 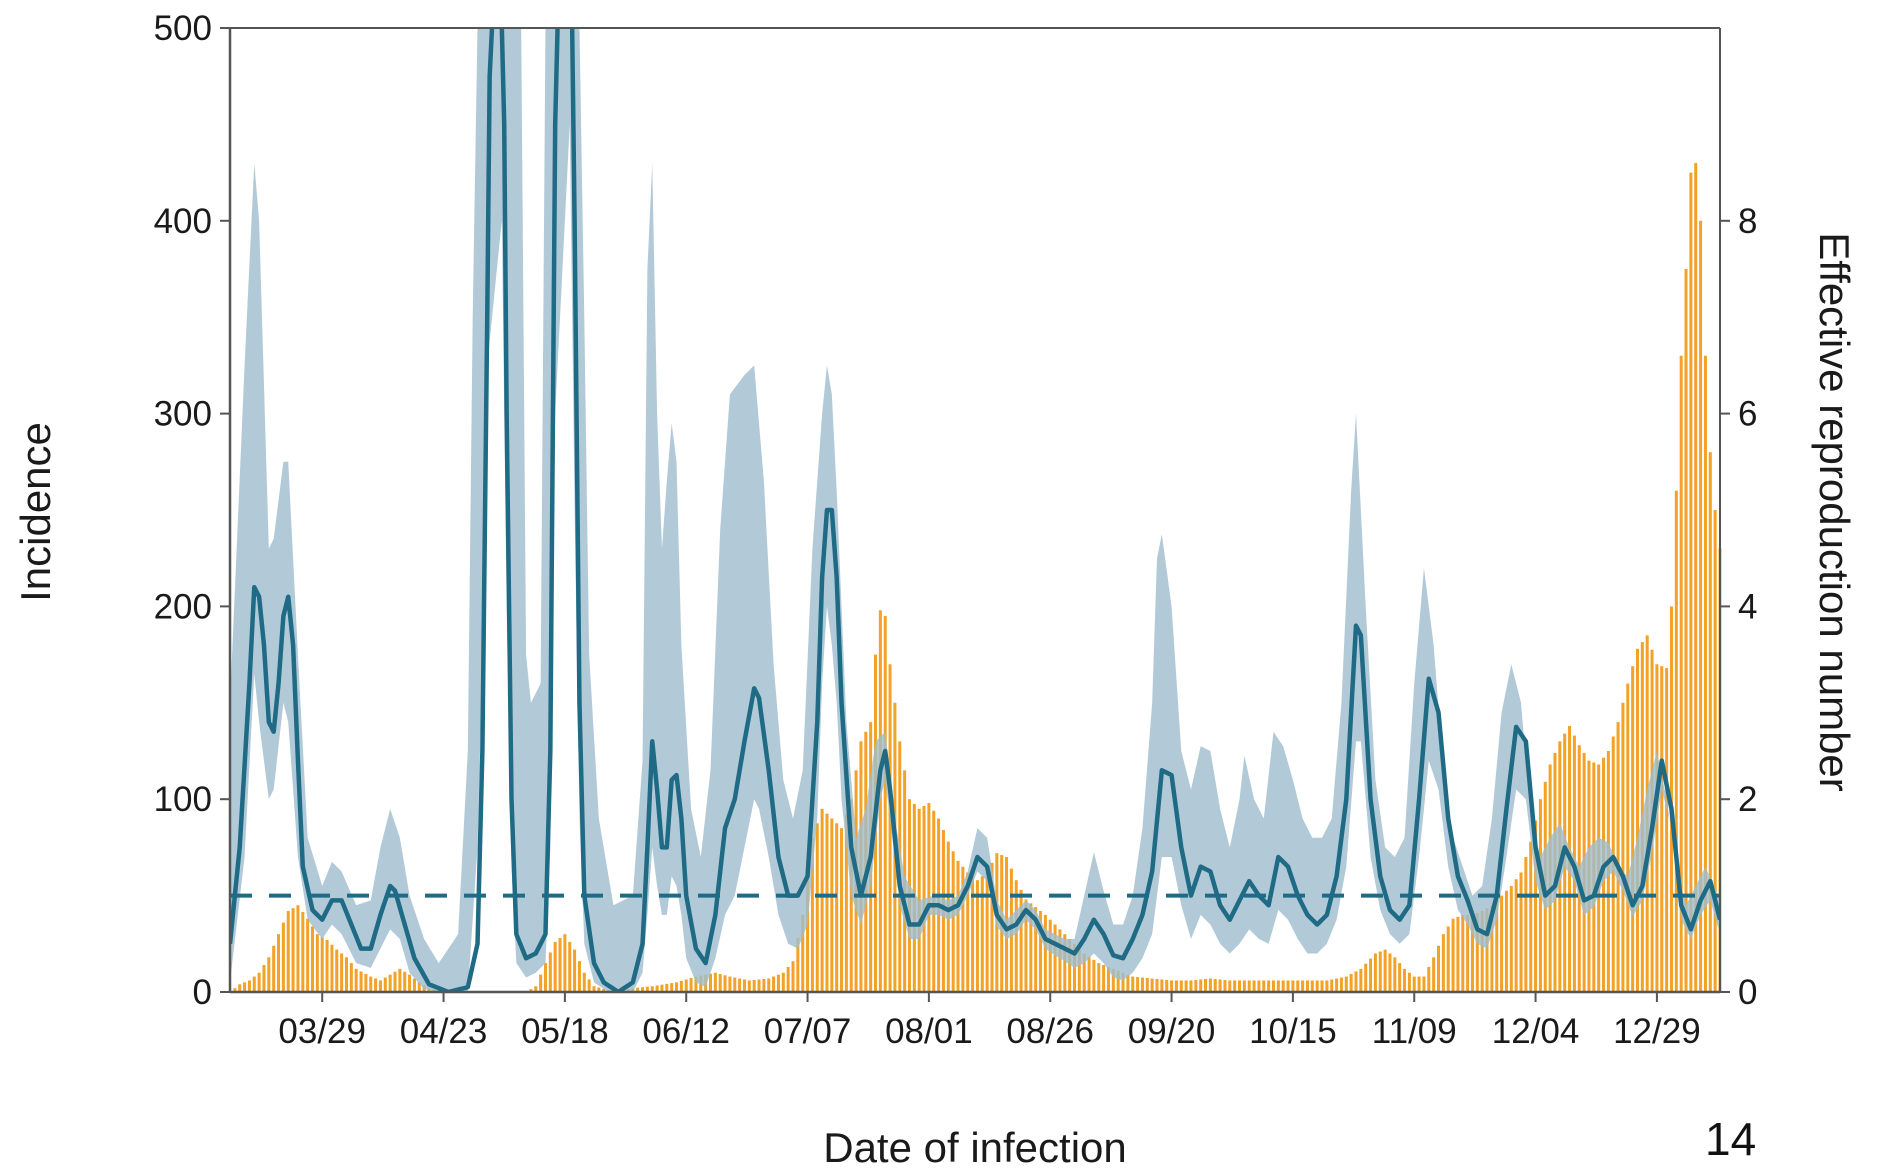 I want to click on x-tick-label: 11/09, so click(x=1414, y=1031).